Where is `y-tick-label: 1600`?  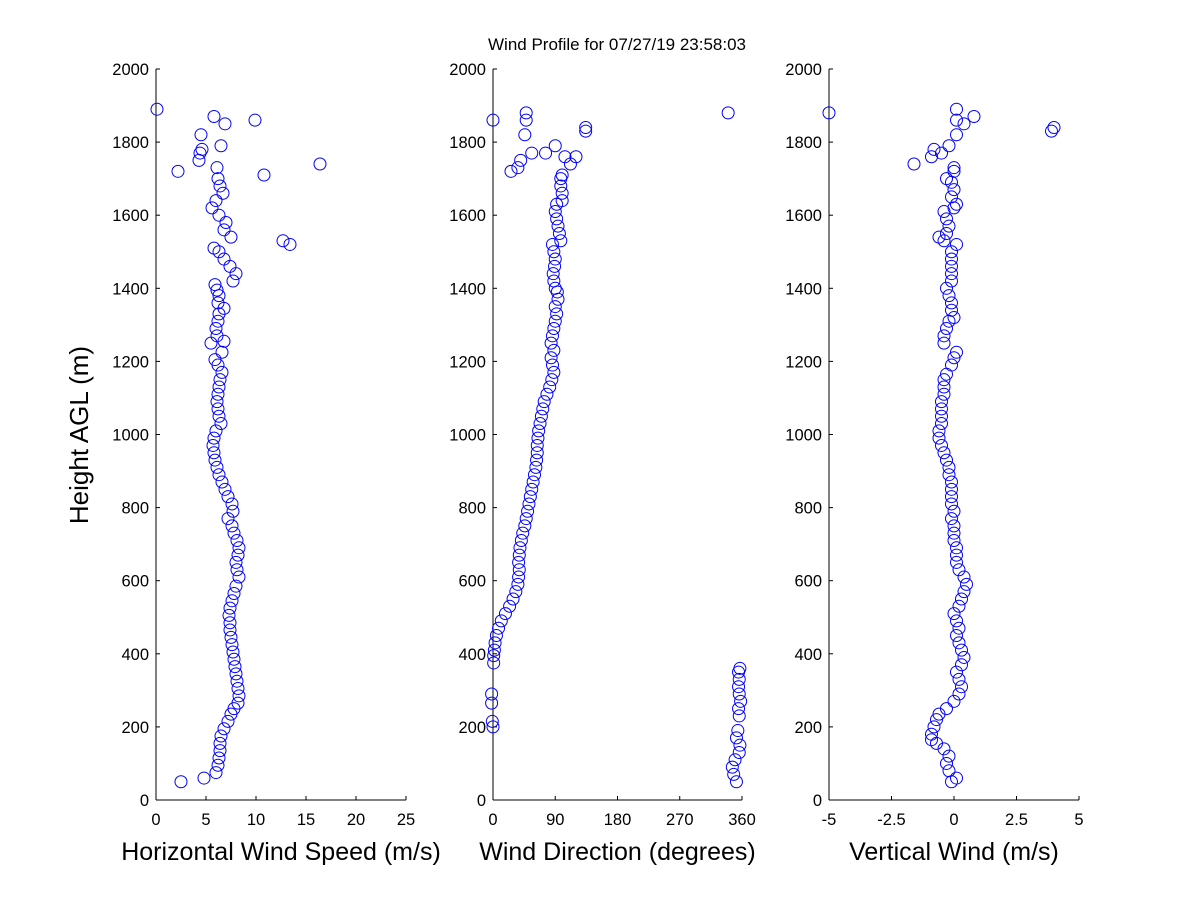
y-tick-label: 1600 is located at coordinates (467, 216).